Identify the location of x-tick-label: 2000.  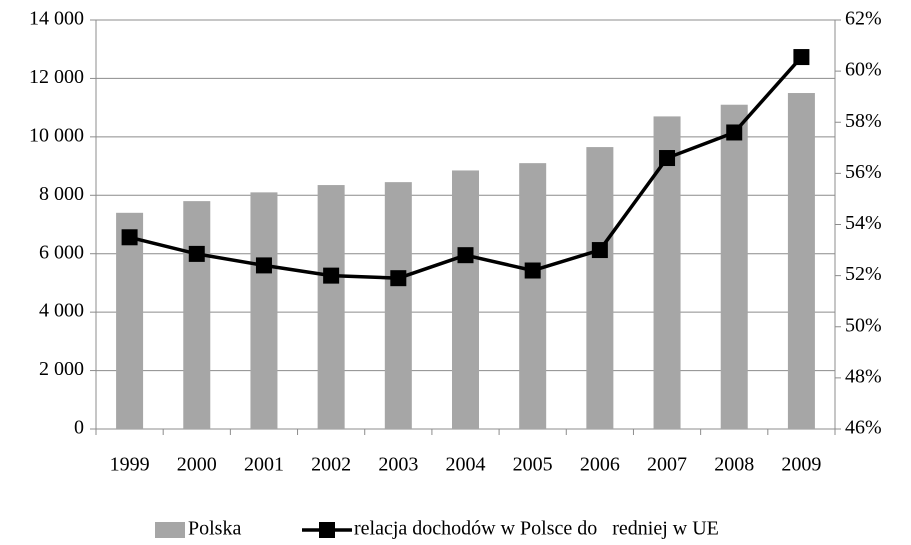
(197, 465).